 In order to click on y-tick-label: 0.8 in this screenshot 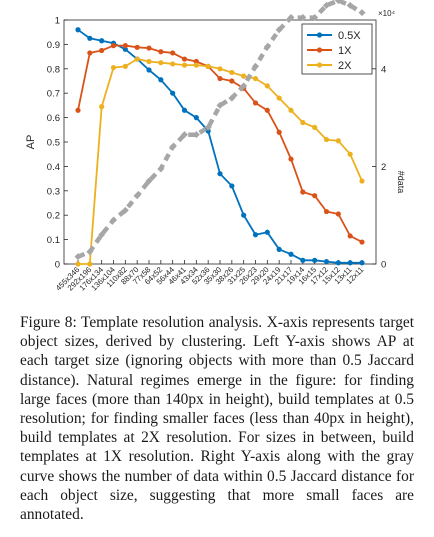, I will do `click(53, 69)`.